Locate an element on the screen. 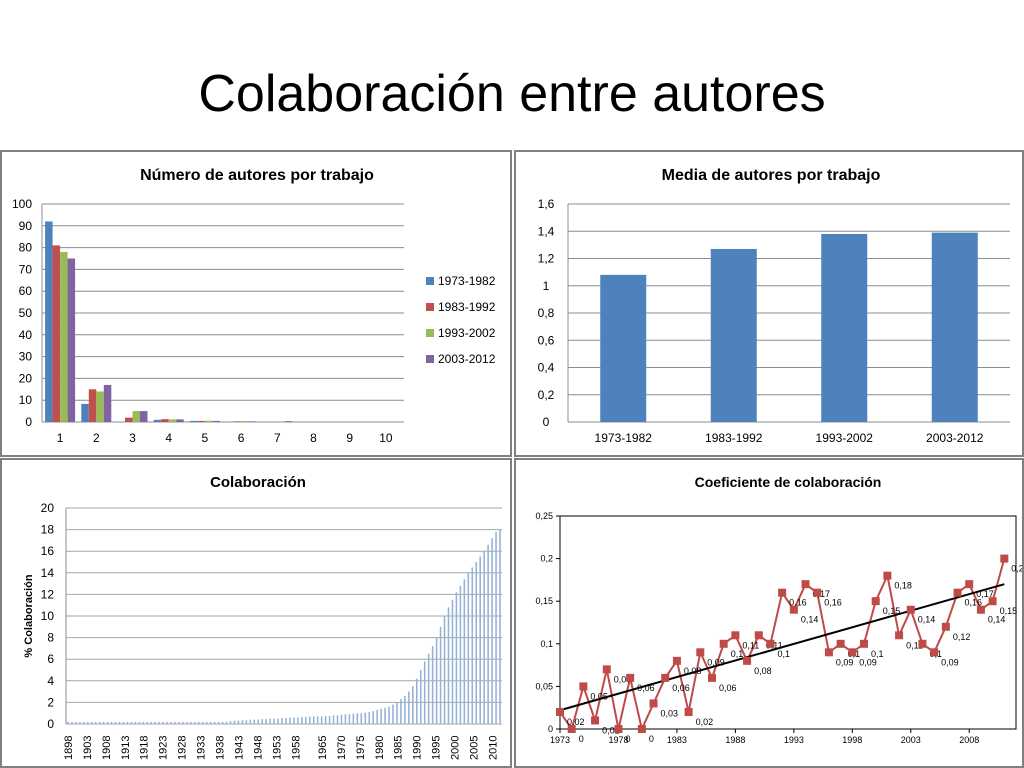 The height and width of the screenshot is (768, 1024). legend-label: 2003-2012 is located at coordinates (467, 359).